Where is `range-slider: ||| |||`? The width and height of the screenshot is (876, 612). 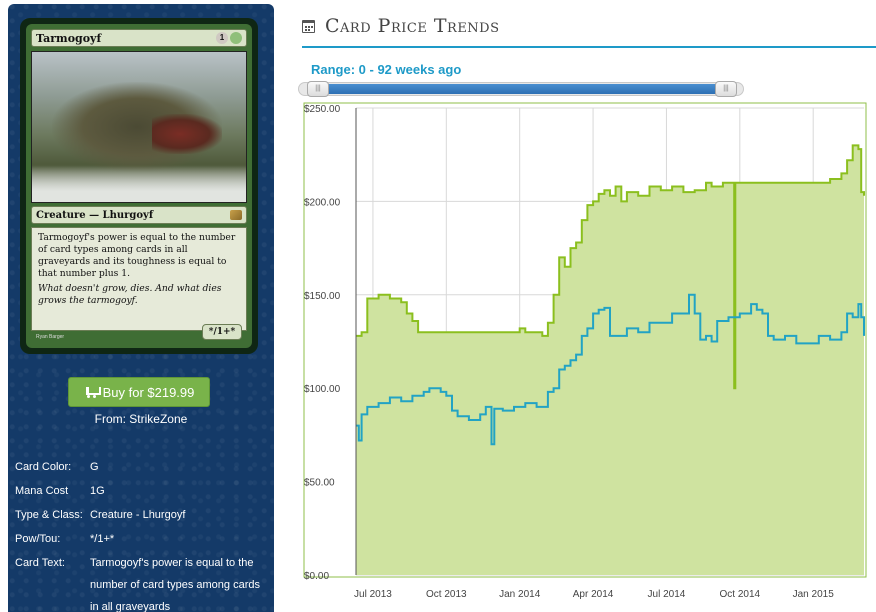 range-slider: ||| ||| is located at coordinates (521, 89).